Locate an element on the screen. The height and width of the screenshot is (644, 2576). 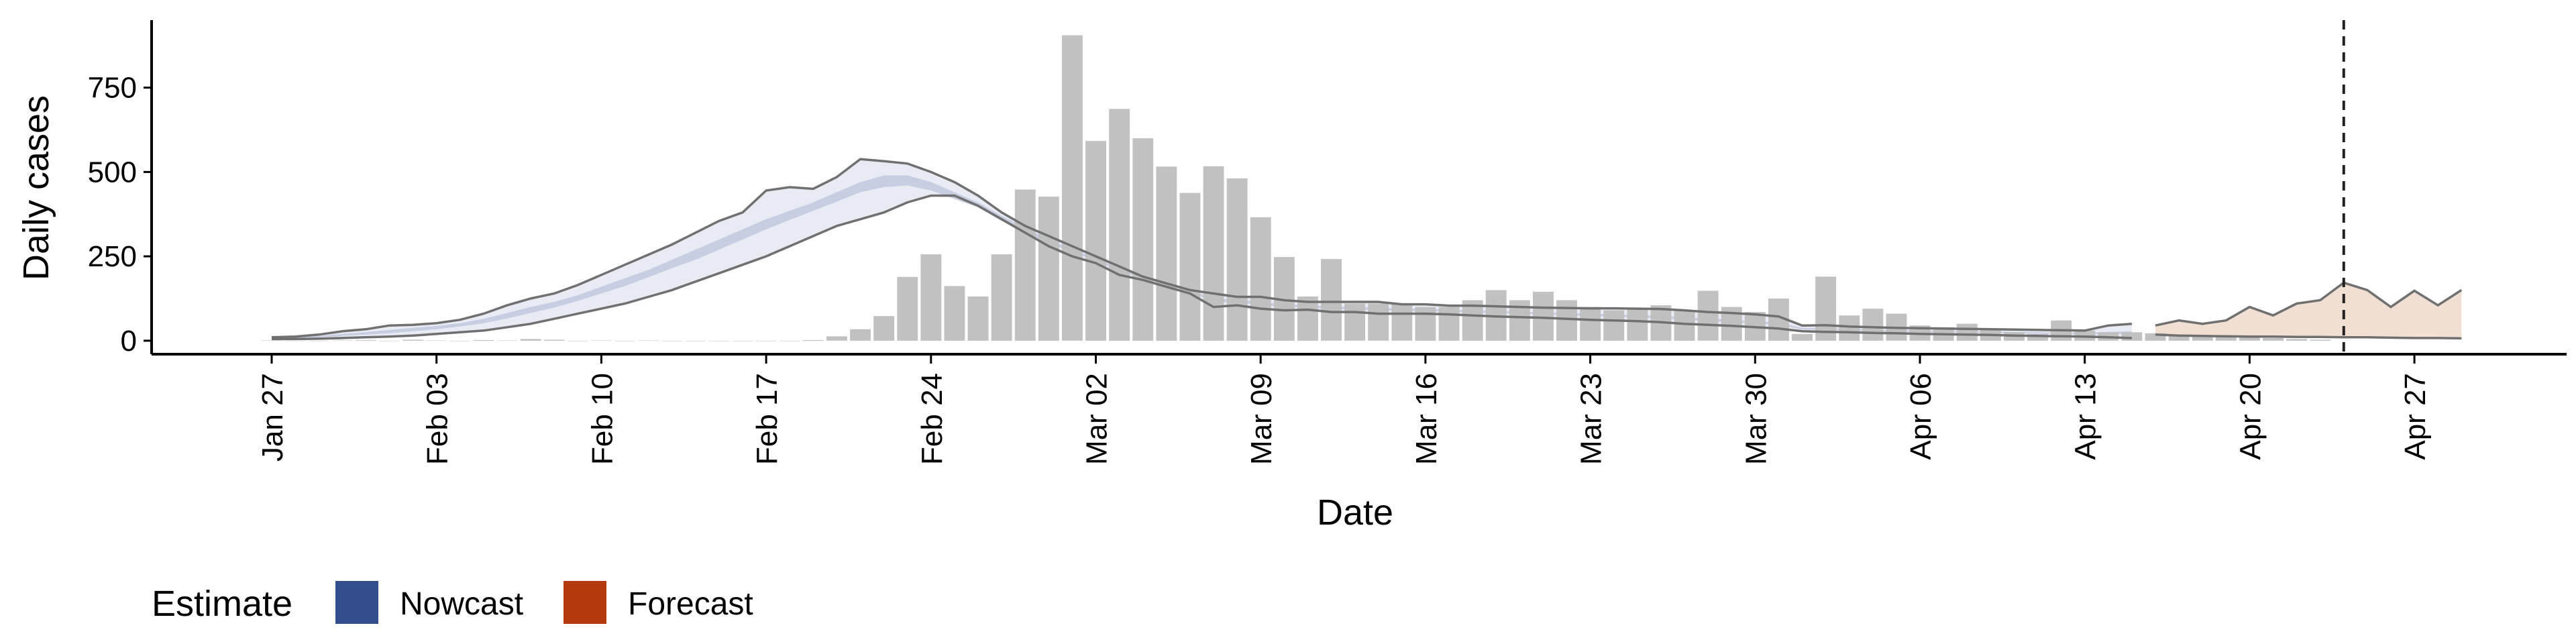
x-tick-label: Jan 27 is located at coordinates (272, 417).